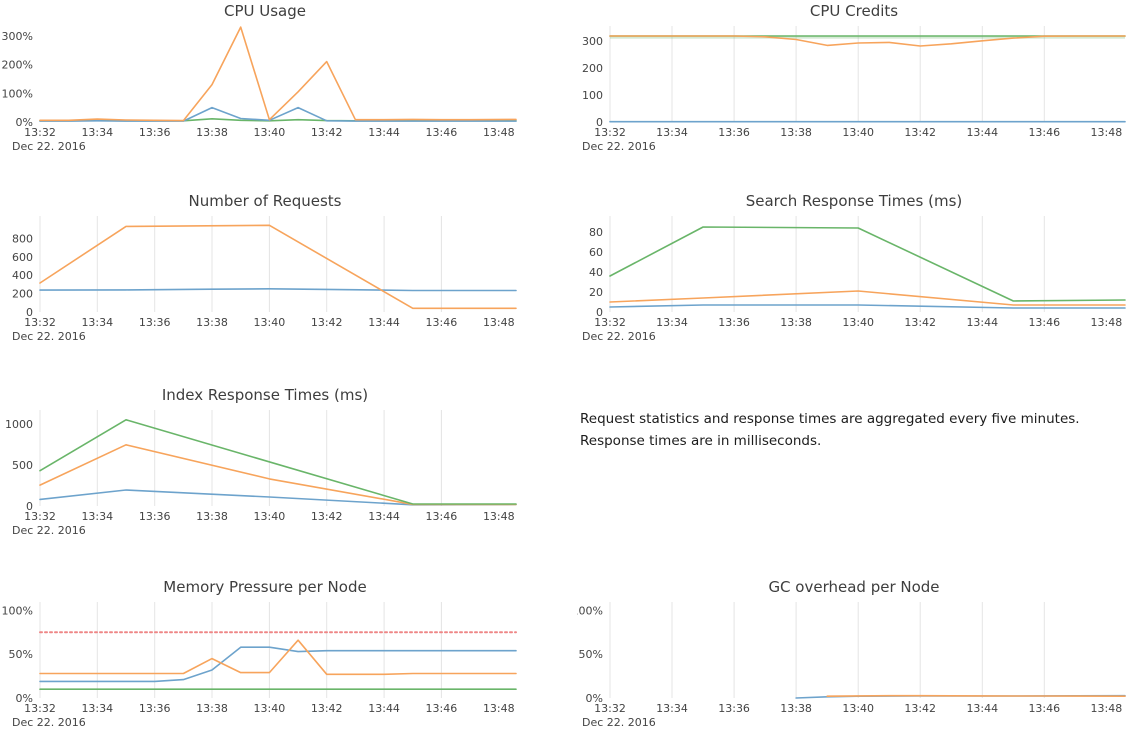 The width and height of the screenshot is (1131, 741). Describe the element at coordinates (22, 465) in the screenshot. I see `svg-text: 500` at that location.